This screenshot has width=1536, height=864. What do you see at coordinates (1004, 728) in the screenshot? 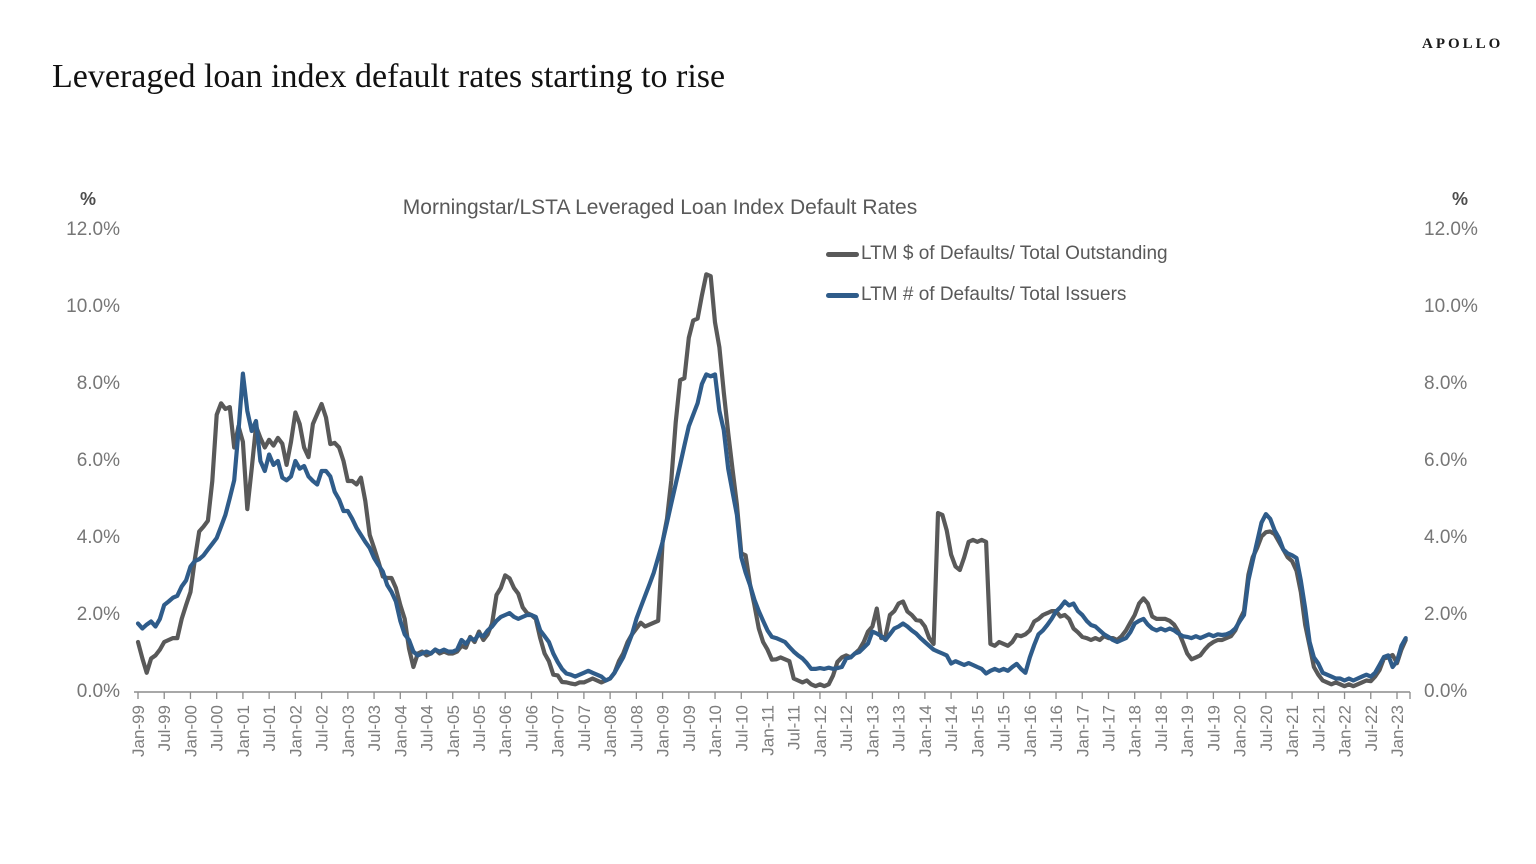
I see `x-tick-label: Jul-15` at bounding box center [1004, 728].